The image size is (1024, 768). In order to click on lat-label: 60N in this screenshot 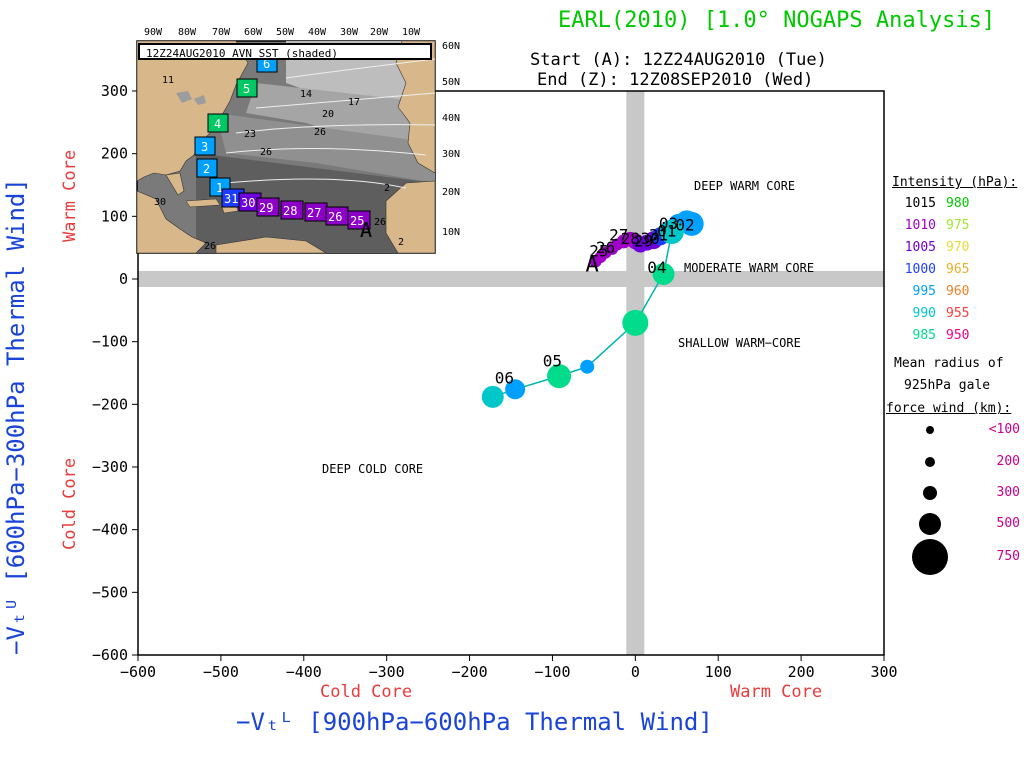, I will do `click(451, 46)`.